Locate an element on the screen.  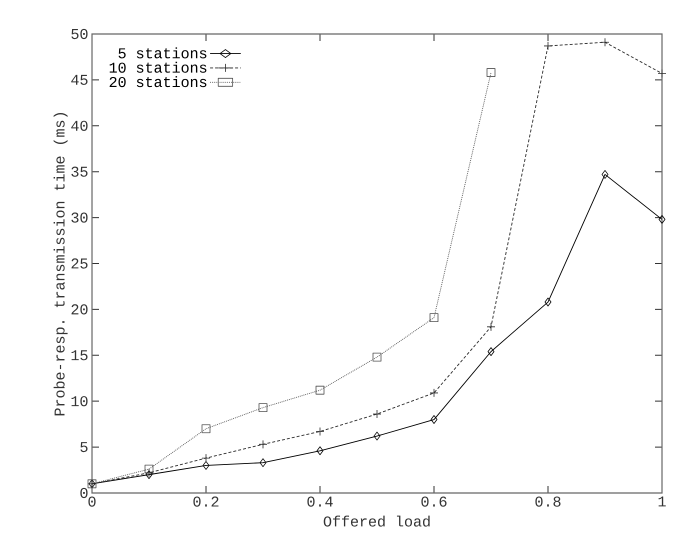
x-tick-label: 0.4 is located at coordinates (320, 501).